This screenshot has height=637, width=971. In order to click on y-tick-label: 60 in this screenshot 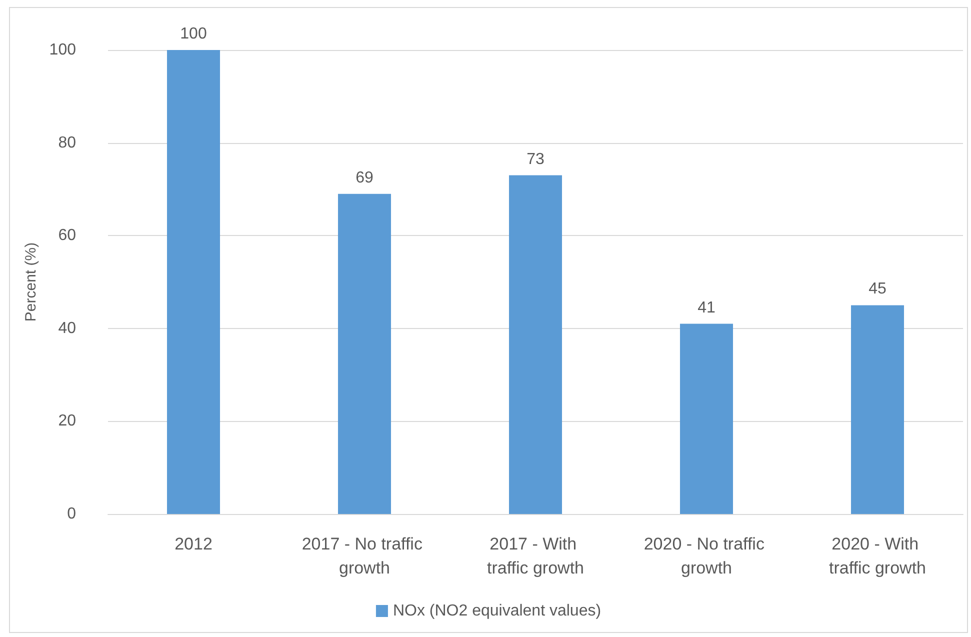, I will do `click(67, 235)`.